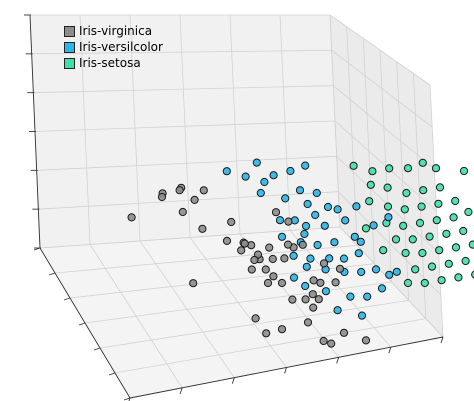  What do you see at coordinates (69, 47) in the screenshot?
I see `legend-swatch-versicolor` at bounding box center [69, 47].